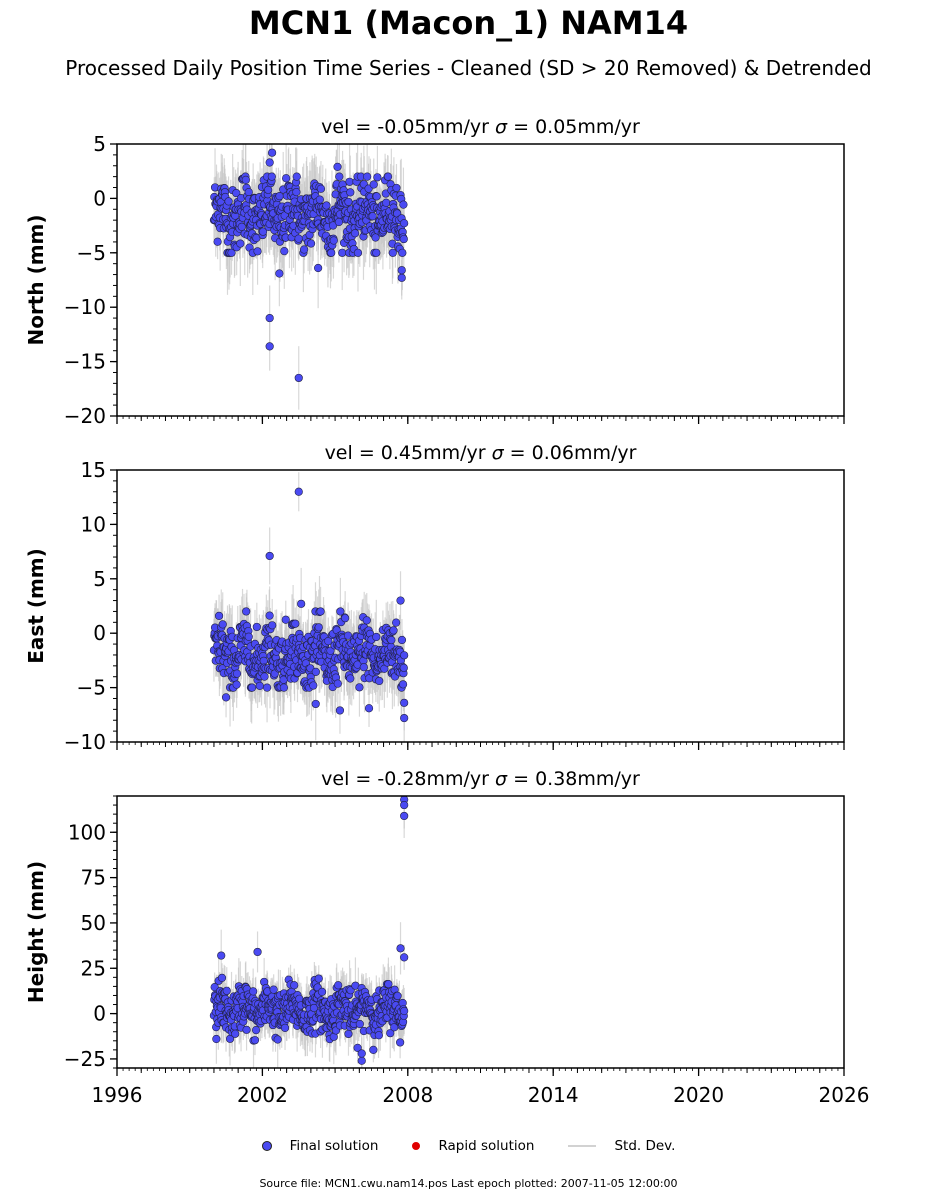  Describe the element at coordinates (87, 832) in the screenshot. I see `y-tick-label: 100` at that location.